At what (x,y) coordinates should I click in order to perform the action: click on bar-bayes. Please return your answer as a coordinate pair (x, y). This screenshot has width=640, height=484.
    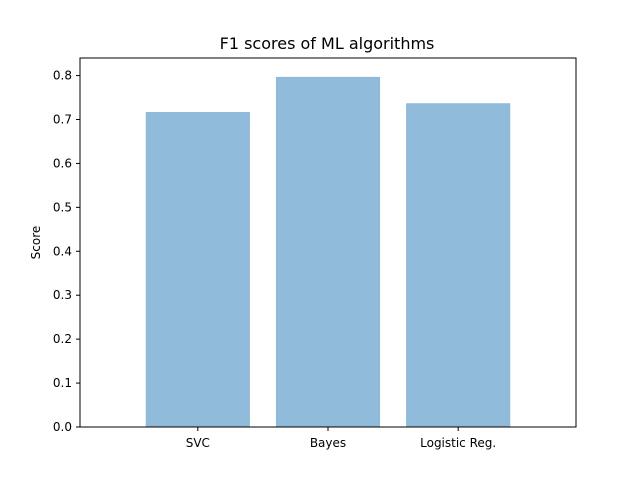
    Looking at the image, I should click on (328, 251).